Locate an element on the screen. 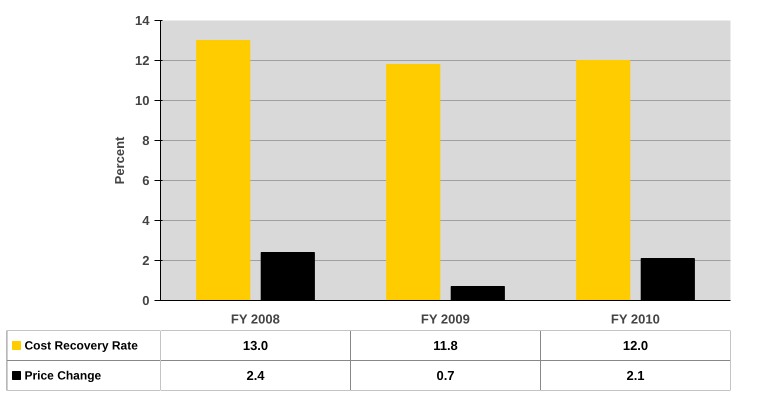 The height and width of the screenshot is (419, 759). data-label: 13.0 is located at coordinates (255, 345).